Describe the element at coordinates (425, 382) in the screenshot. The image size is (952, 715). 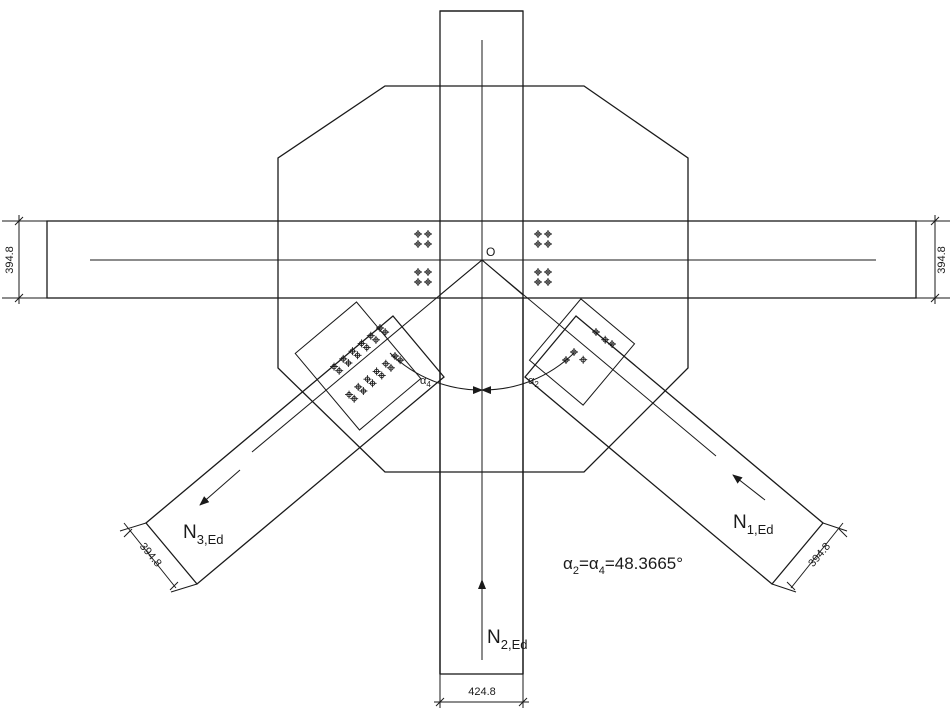
I see `angle-label-4: α4` at that location.